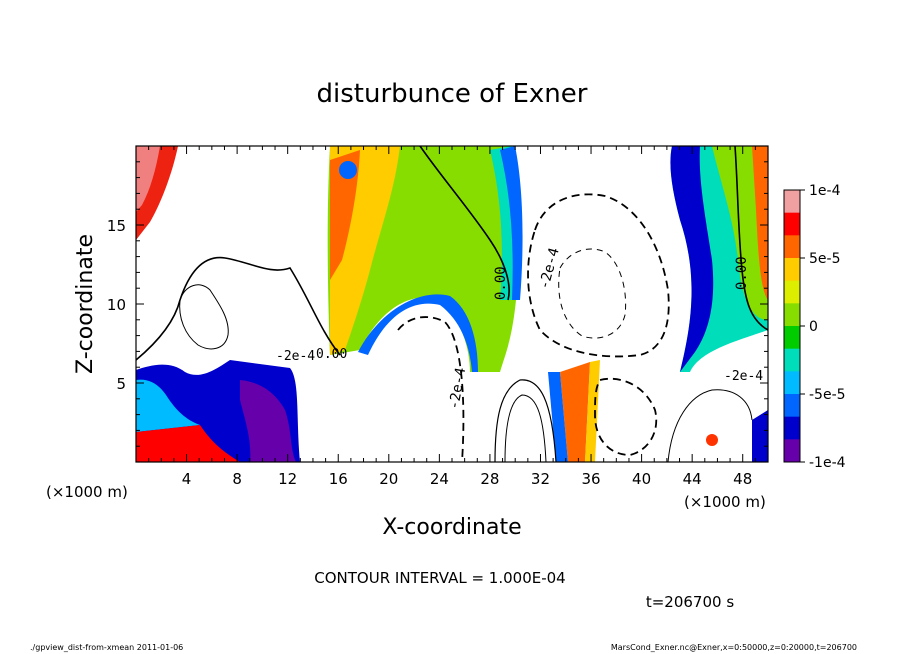 Image resolution: width=904 pixels, height=654 pixels. Describe the element at coordinates (558, 417) in the screenshot. I see `field-bottom-center-band-blue` at that location.